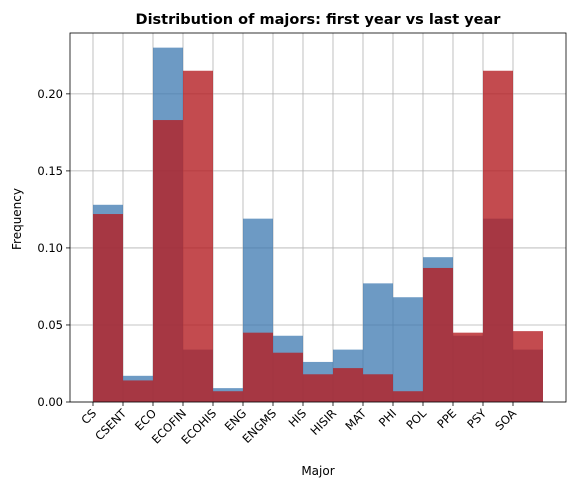  I want to click on x-tick-label: PHI, so click(387, 417).